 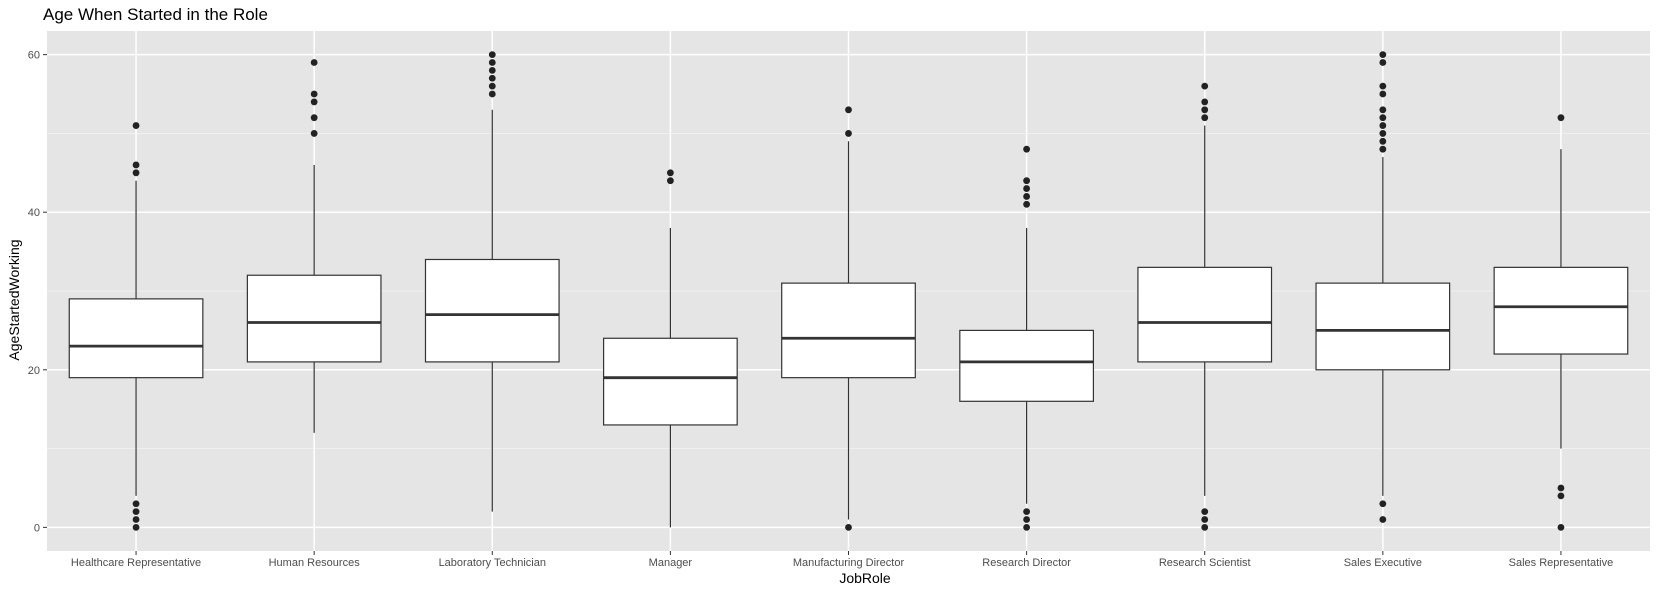 I want to click on box-laboratory-technician, so click(x=492, y=281).